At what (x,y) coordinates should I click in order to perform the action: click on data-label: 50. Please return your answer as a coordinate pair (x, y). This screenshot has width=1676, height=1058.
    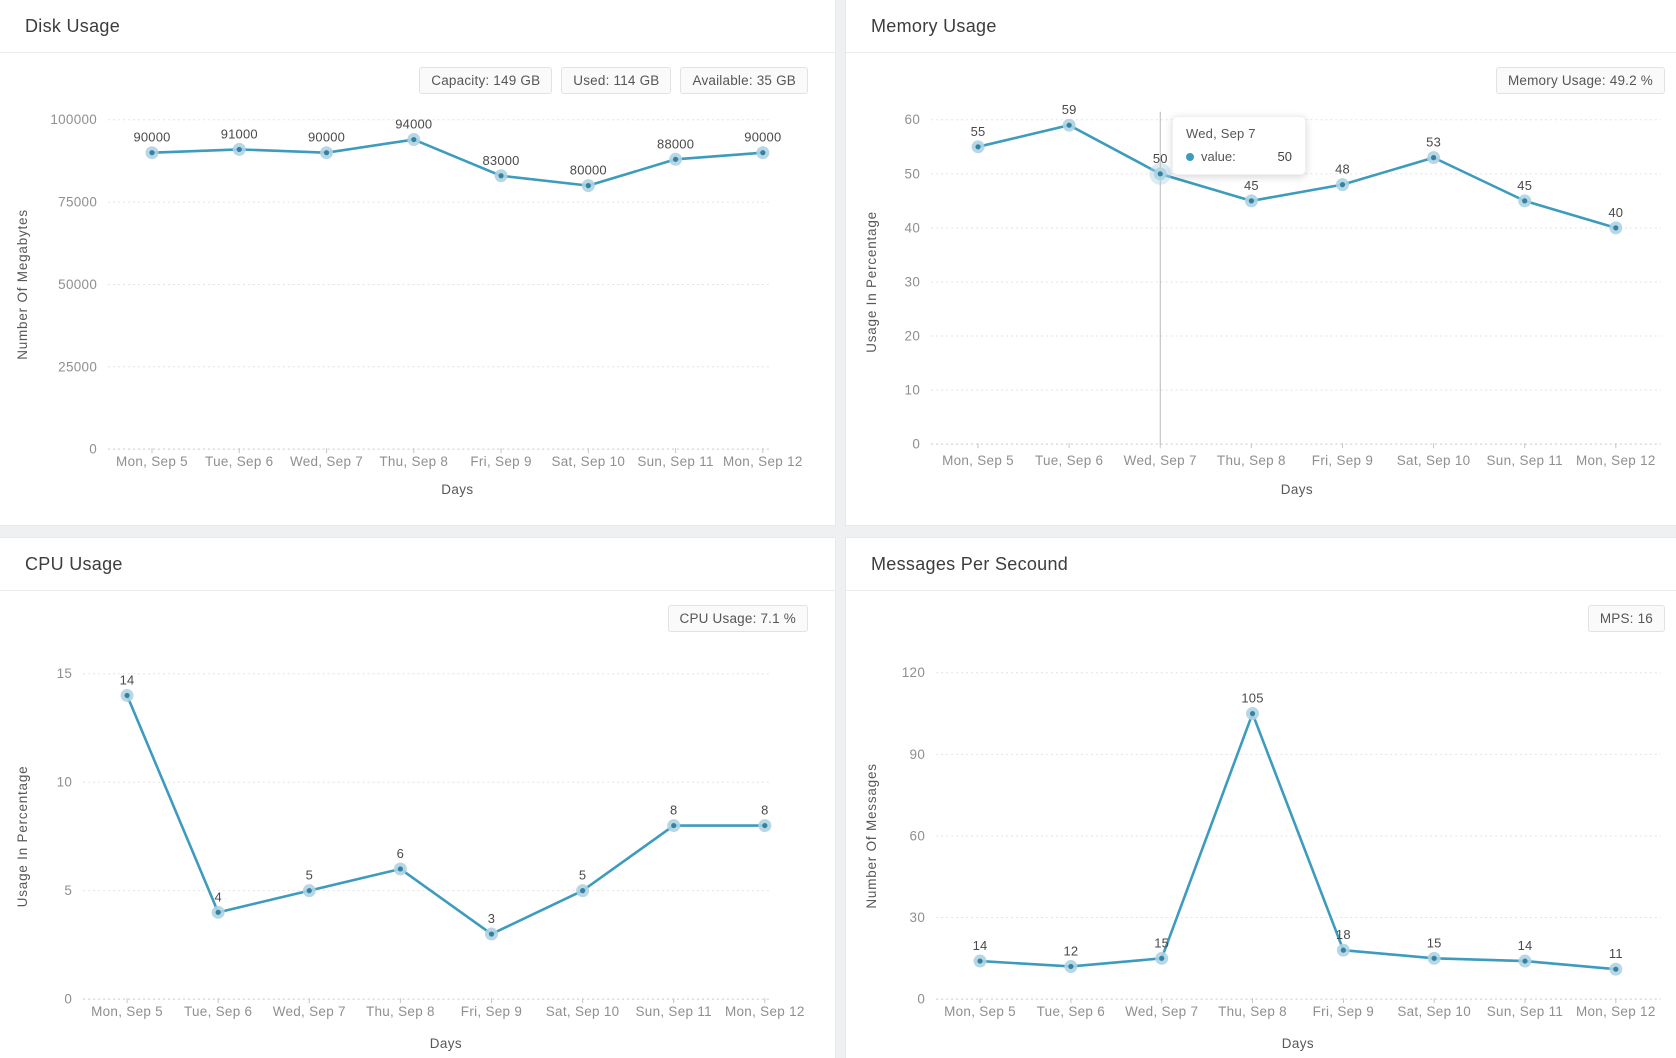
    Looking at the image, I should click on (1160, 158).